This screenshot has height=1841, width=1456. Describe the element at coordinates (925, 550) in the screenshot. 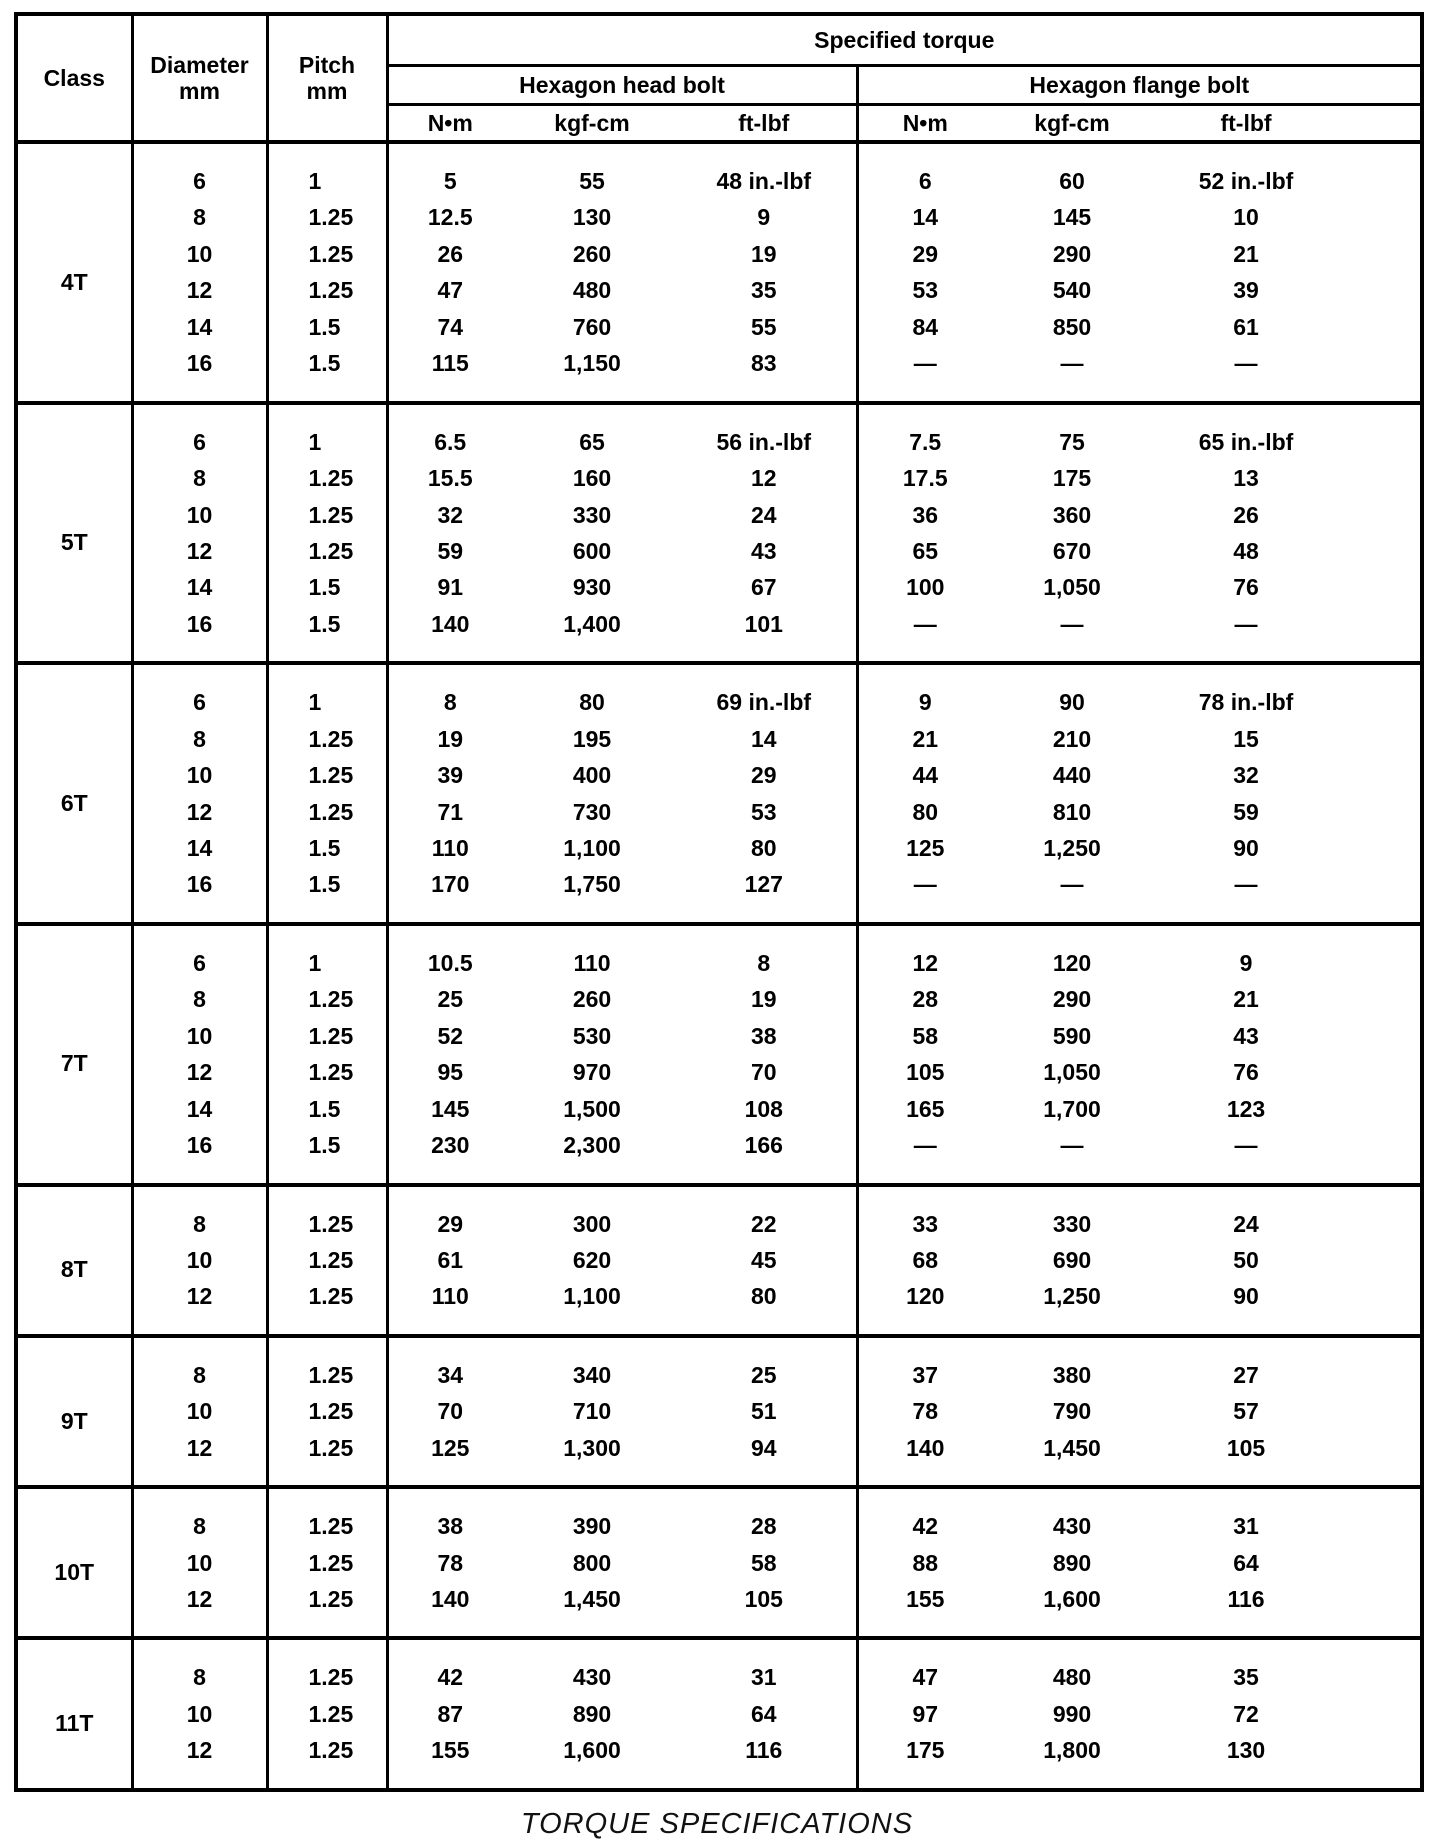

I see `flange-nm-cell: 65` at that location.